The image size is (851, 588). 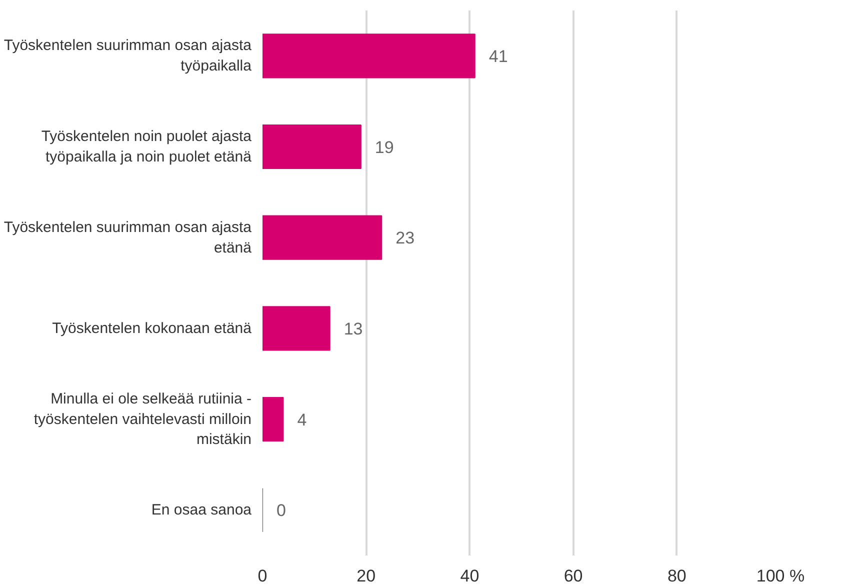 What do you see at coordinates (201, 510) in the screenshot?
I see `y-tick-label: En osaa sanoa` at bounding box center [201, 510].